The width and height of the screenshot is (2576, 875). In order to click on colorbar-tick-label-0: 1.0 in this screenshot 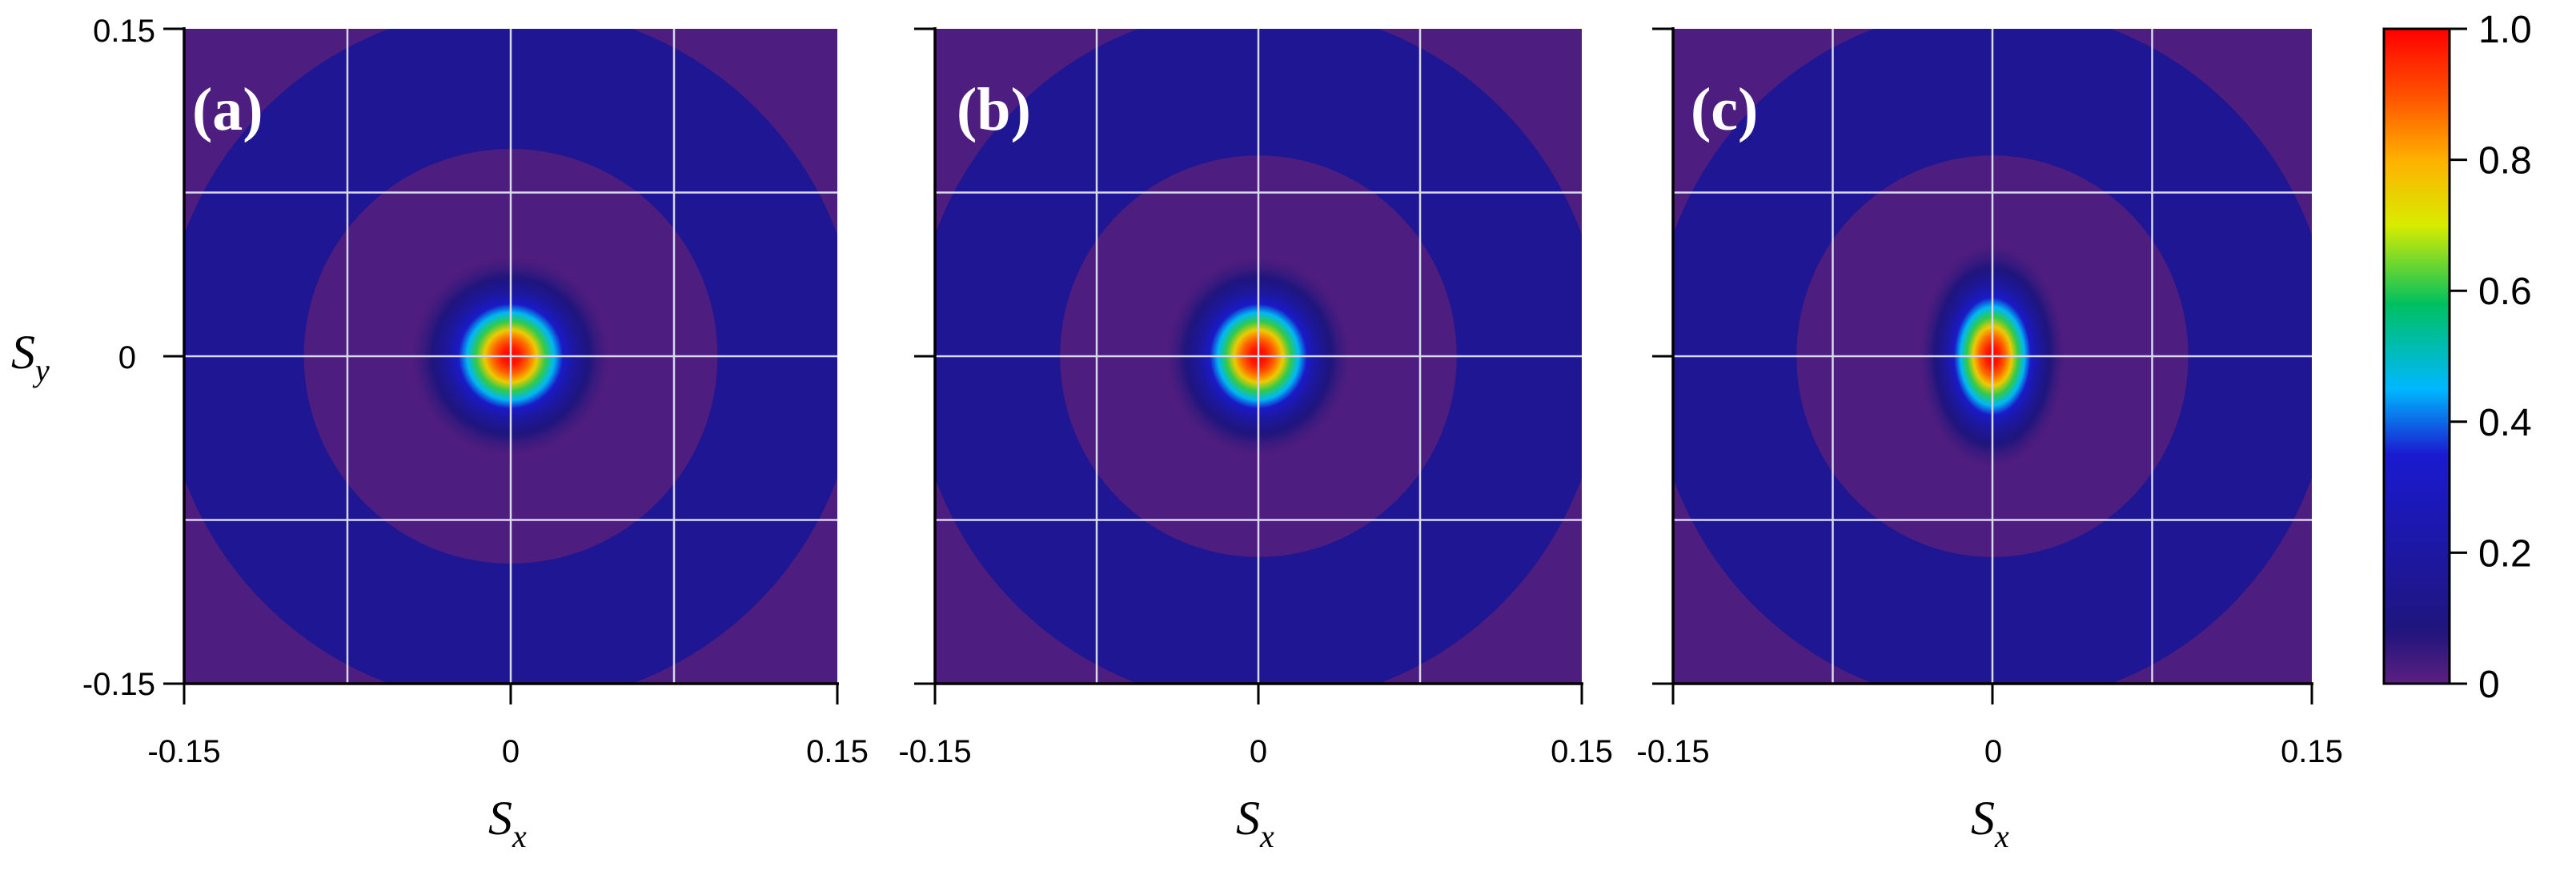, I will do `click(2505, 30)`.